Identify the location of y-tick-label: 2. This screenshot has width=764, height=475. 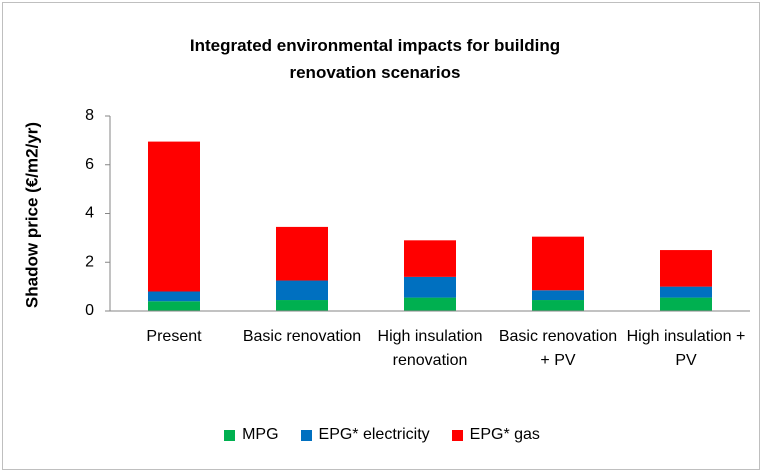
(89, 261).